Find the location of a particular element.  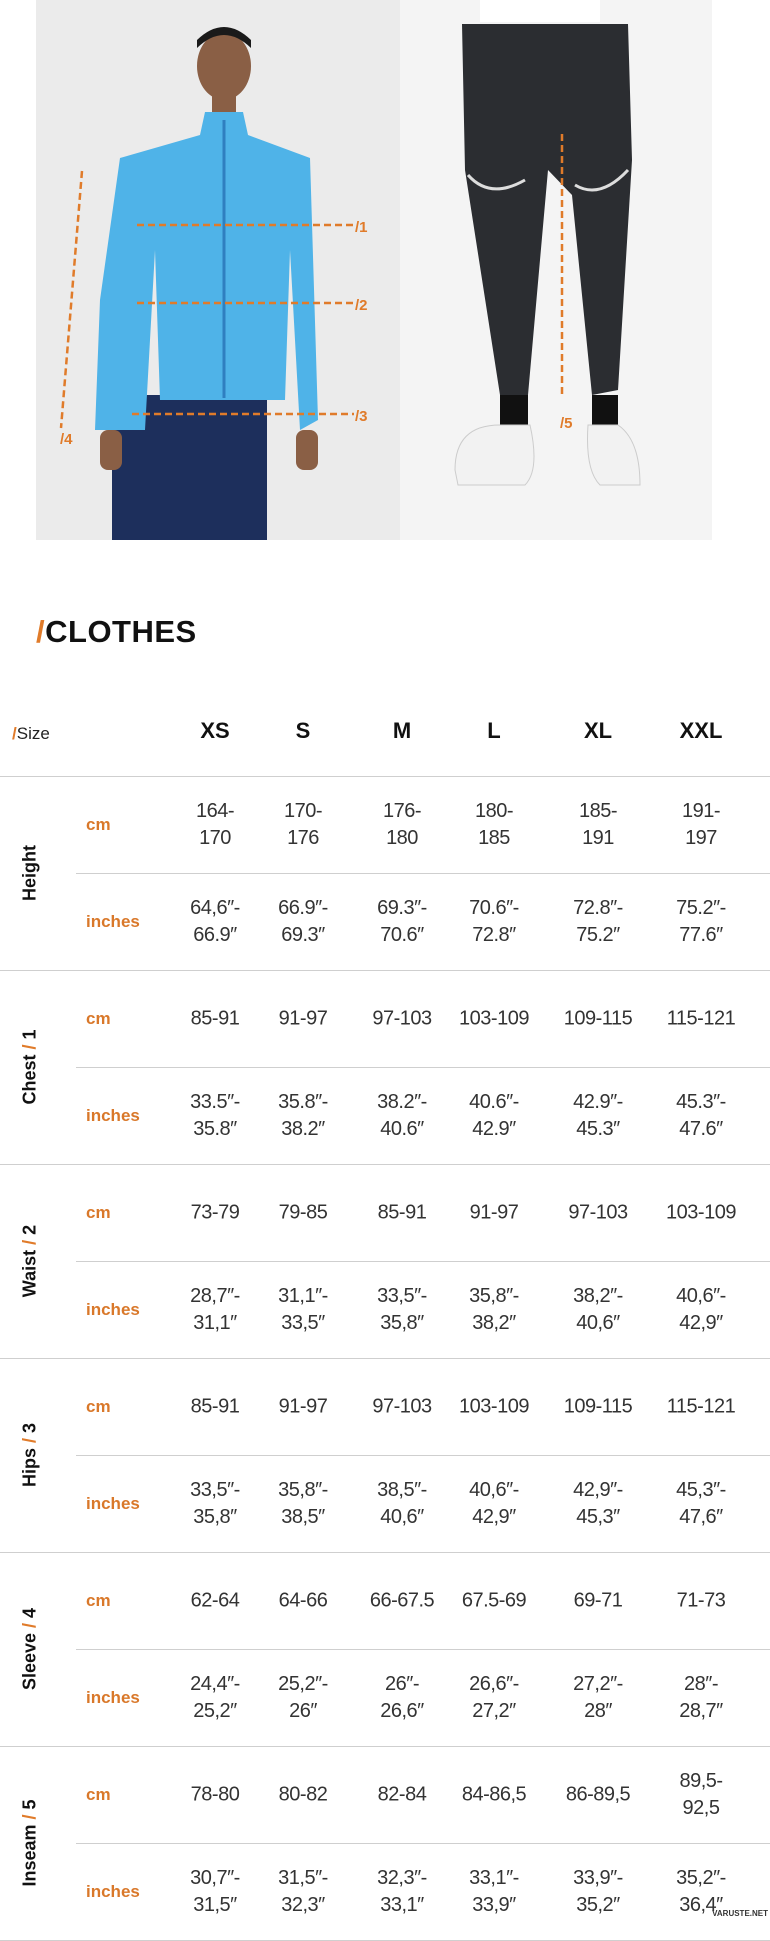

table-cell: 33.5″- 35.8″ is located at coordinates (215, 1115).